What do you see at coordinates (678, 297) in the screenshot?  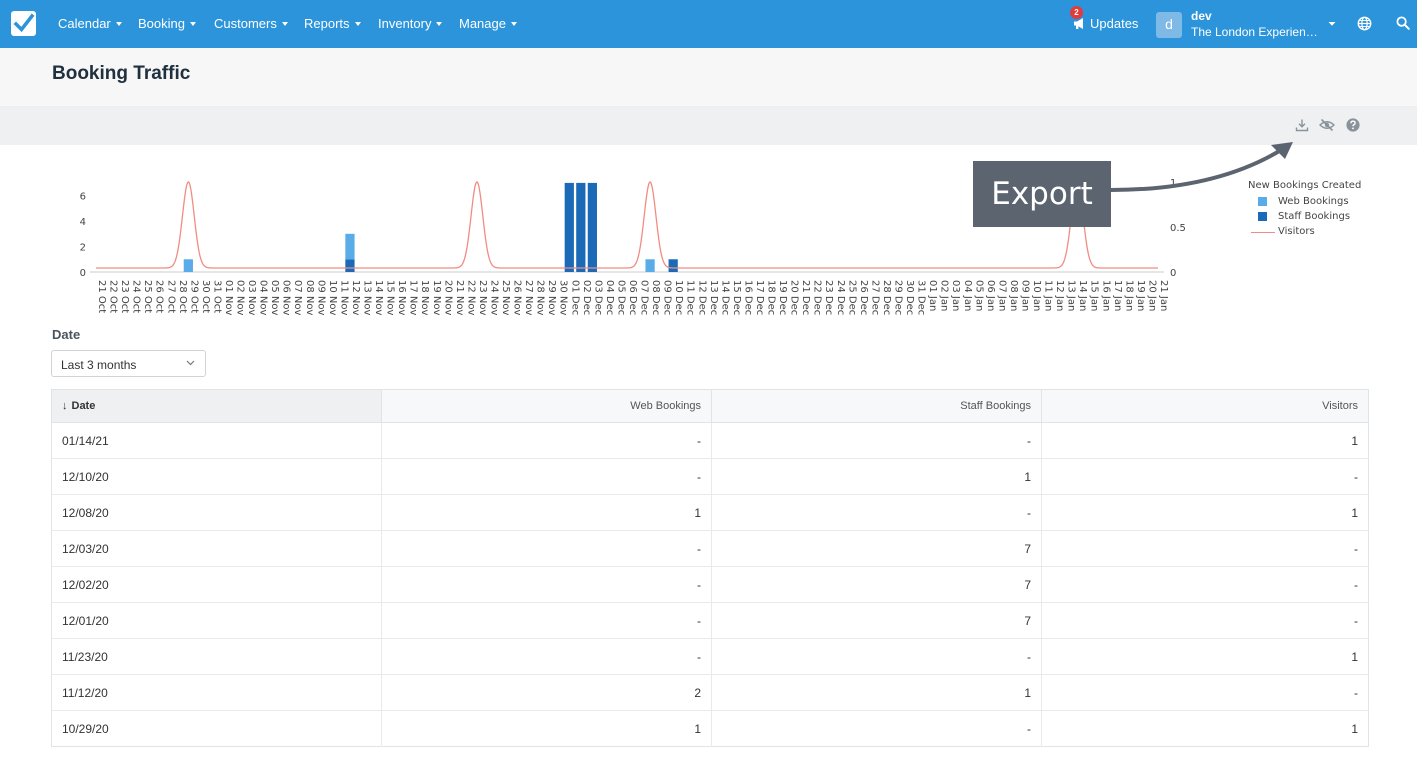 I see `x-tick-label: 10 Dec` at bounding box center [678, 297].